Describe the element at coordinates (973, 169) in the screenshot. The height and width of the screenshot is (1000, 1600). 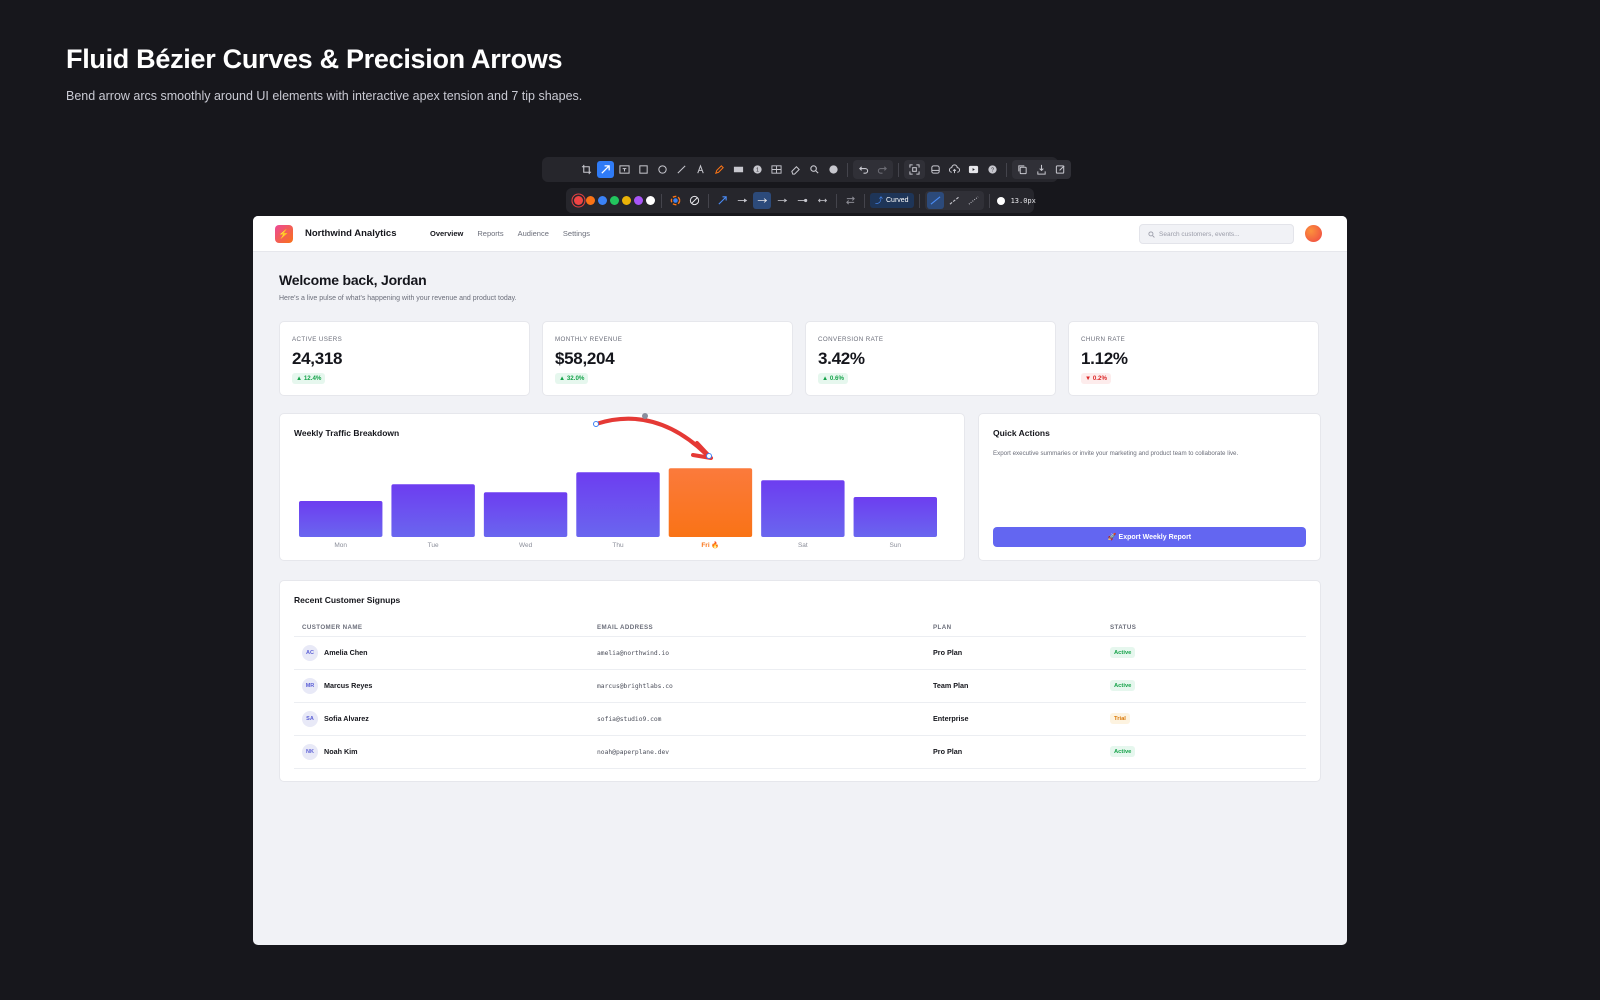
I see `record-icon` at that location.